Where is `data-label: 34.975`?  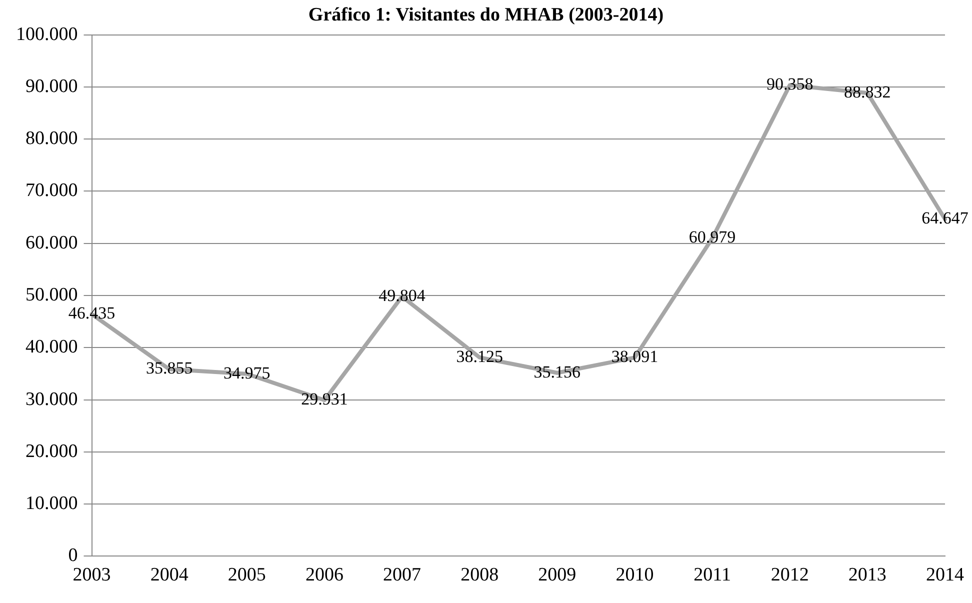 data-label: 34.975 is located at coordinates (247, 372).